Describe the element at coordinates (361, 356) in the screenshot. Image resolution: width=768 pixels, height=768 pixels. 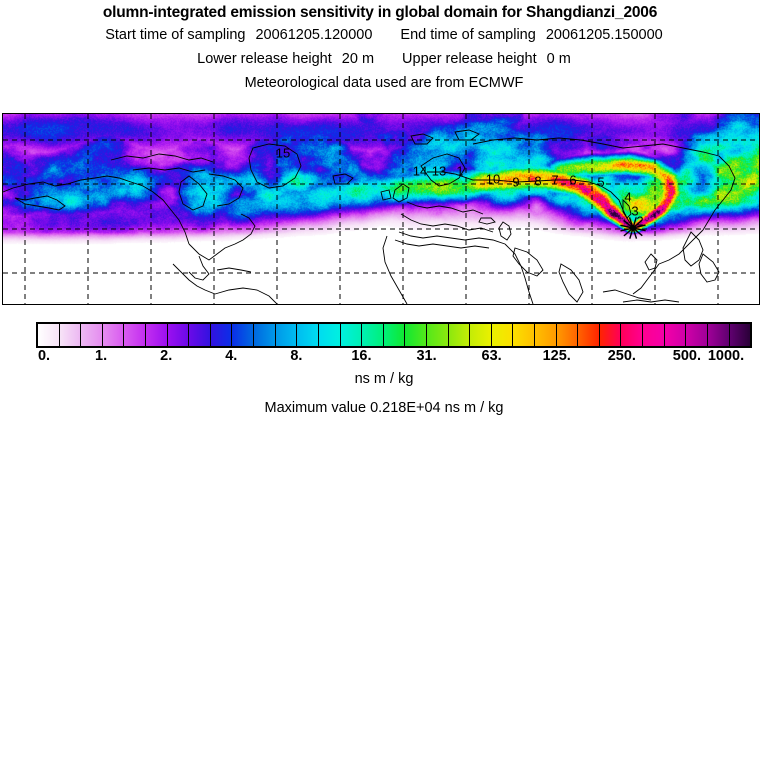
I see `colorbar-tick-5: 16.` at that location.